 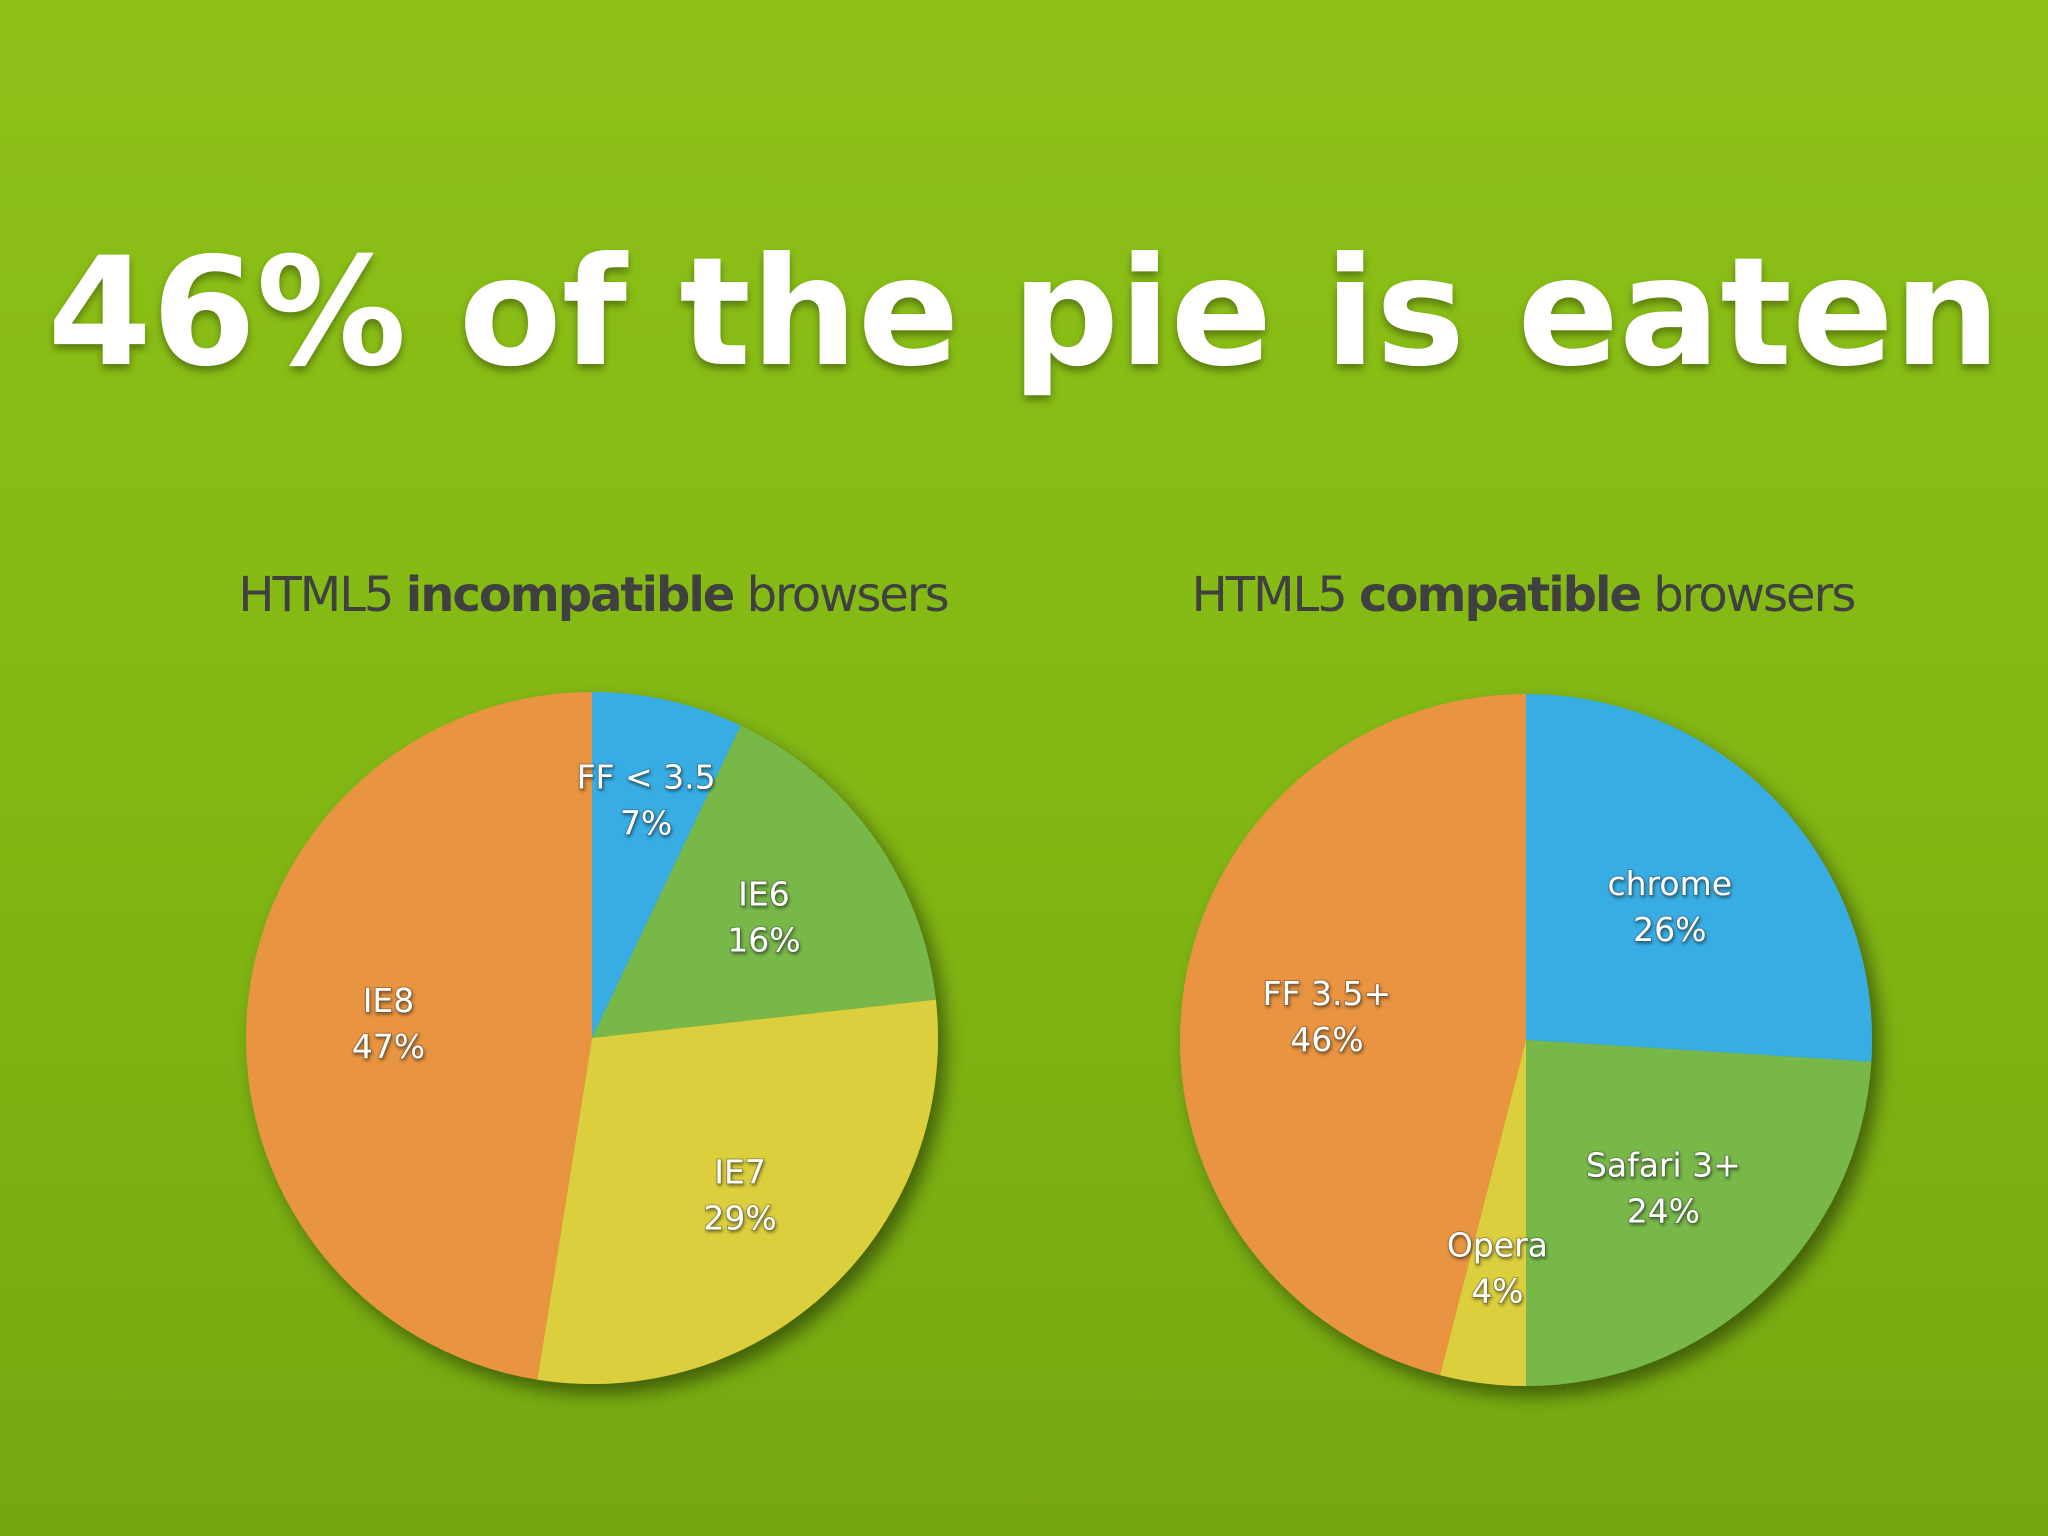 I want to click on pie-labels-compatible: chrome 26% Safari 3+ 24% Opera 4% FF 3.5+ 46%, so click(x=1502, y=1087).